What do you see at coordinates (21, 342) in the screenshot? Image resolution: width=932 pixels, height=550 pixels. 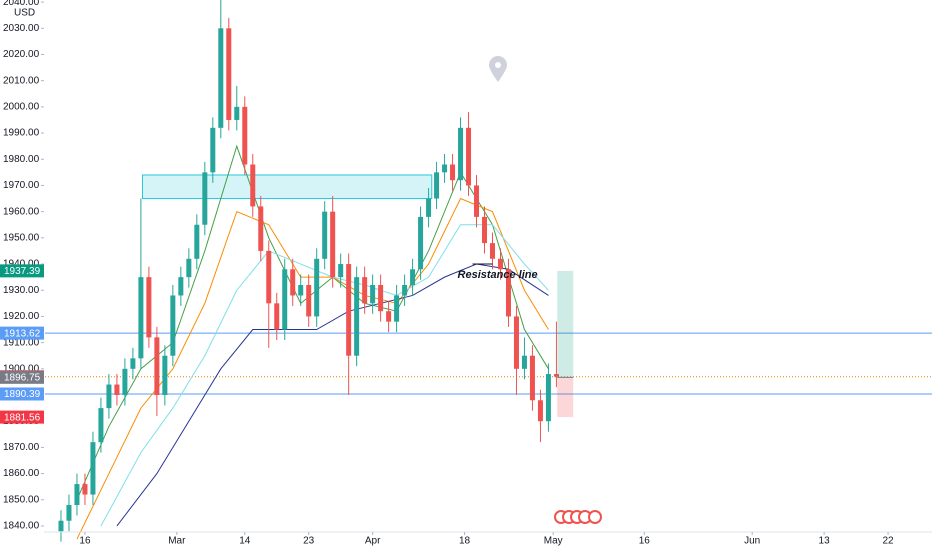 I see `y-tick-label: 1910.00` at bounding box center [21, 342].